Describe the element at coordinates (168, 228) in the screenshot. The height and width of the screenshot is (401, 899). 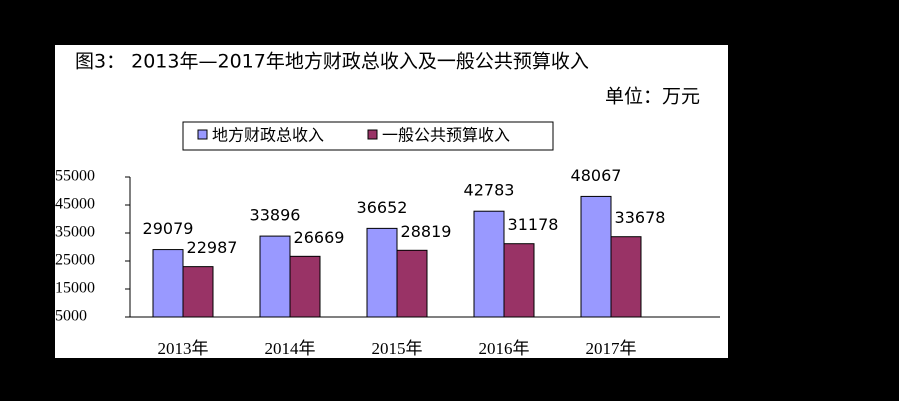
I see `value-label: 29079` at that location.